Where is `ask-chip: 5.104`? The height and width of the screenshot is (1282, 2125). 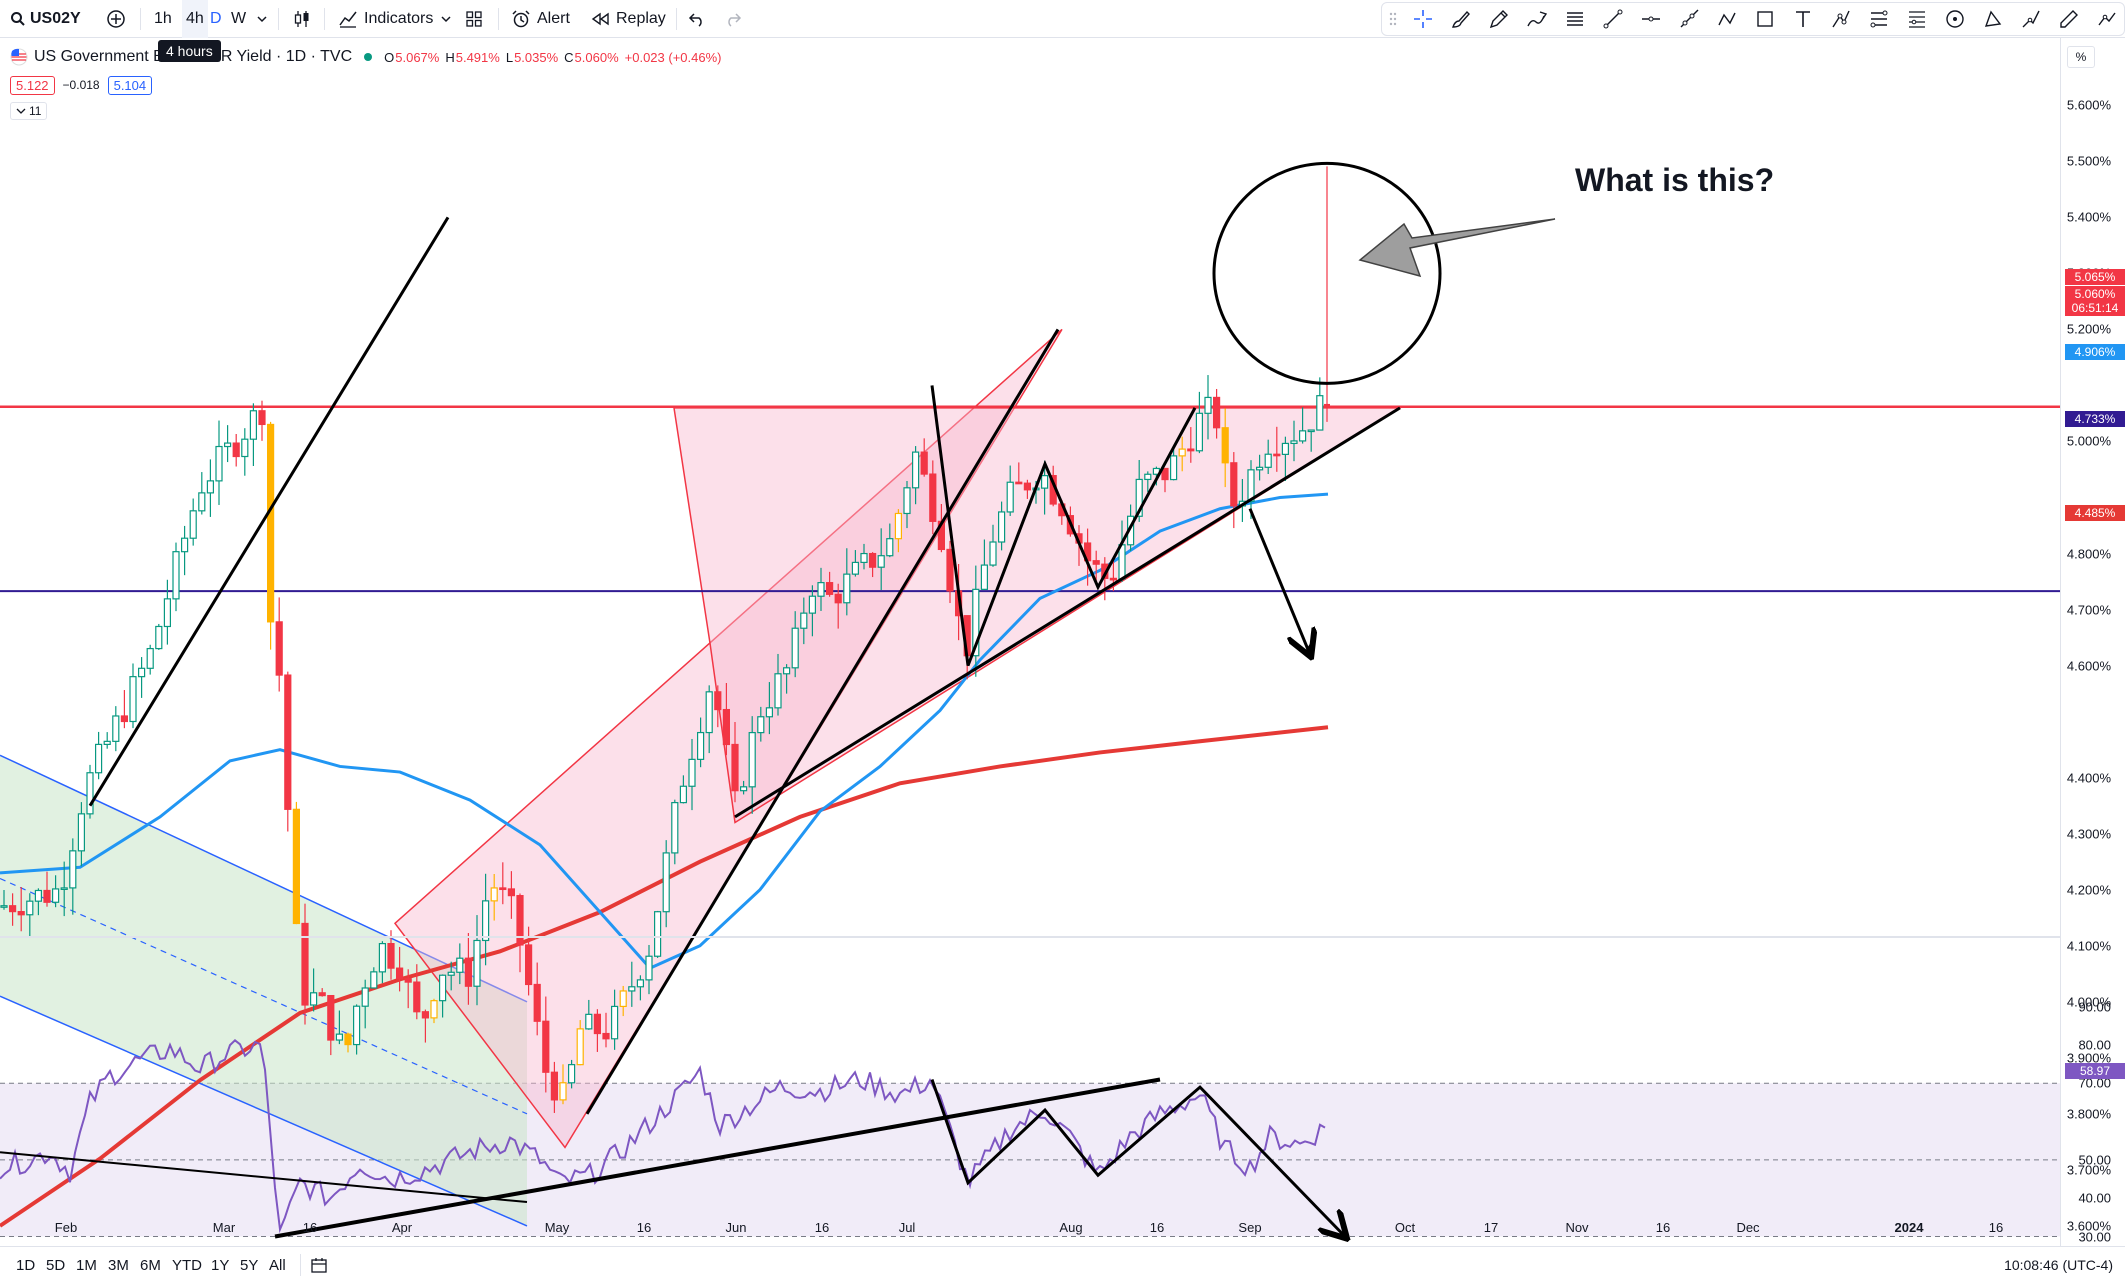
ask-chip: 5.104 is located at coordinates (130, 85).